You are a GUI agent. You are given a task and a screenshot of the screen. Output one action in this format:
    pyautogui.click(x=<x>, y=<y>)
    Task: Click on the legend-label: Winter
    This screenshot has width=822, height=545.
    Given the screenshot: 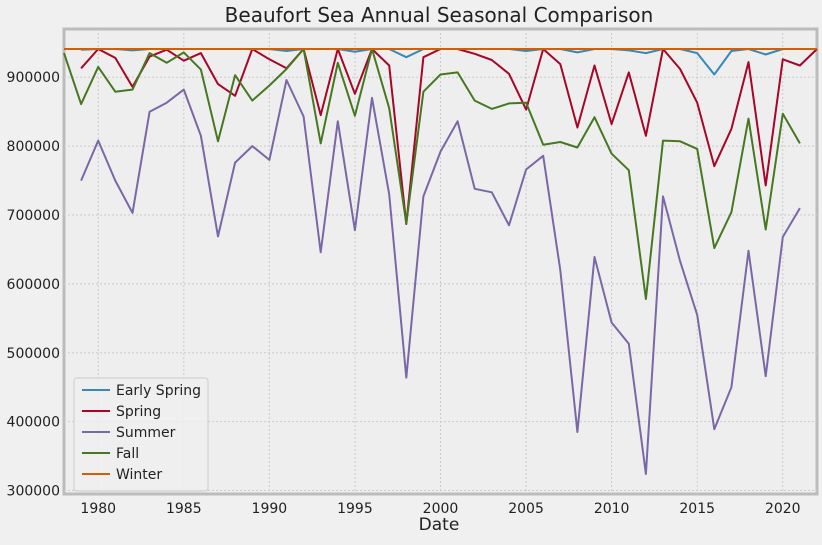 What is the action you would take?
    pyautogui.click(x=139, y=475)
    